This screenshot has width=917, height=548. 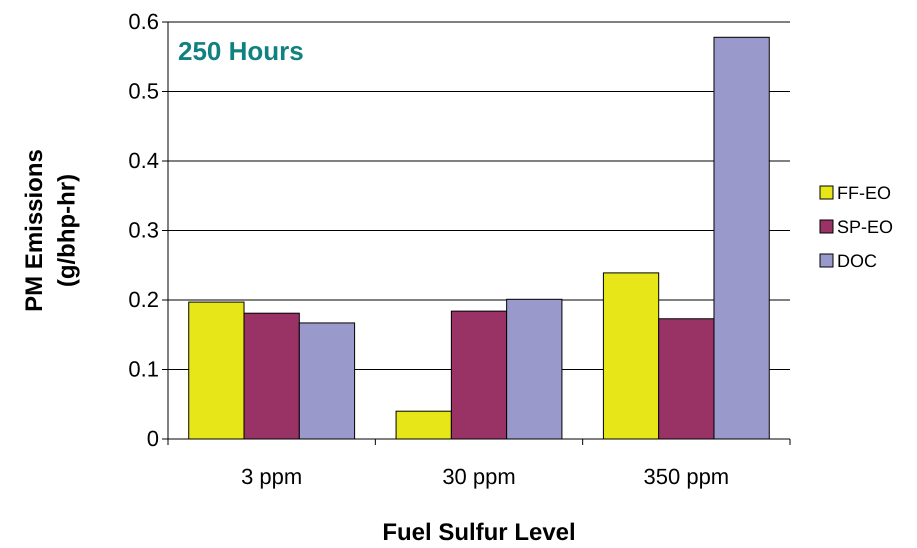 I want to click on legend-label: DOC, so click(x=857, y=261).